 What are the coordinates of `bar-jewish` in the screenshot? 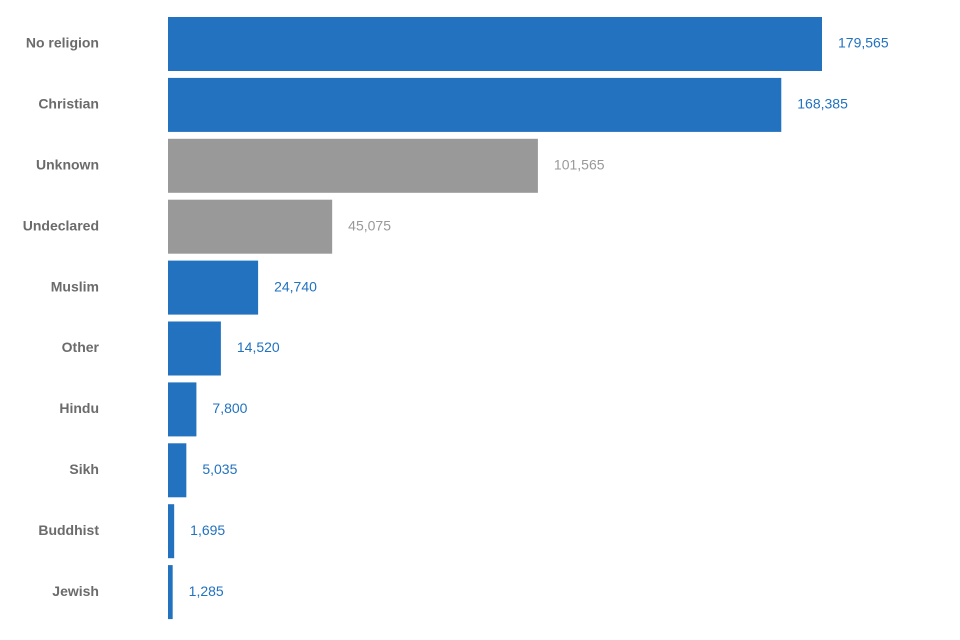 It's located at (170, 592).